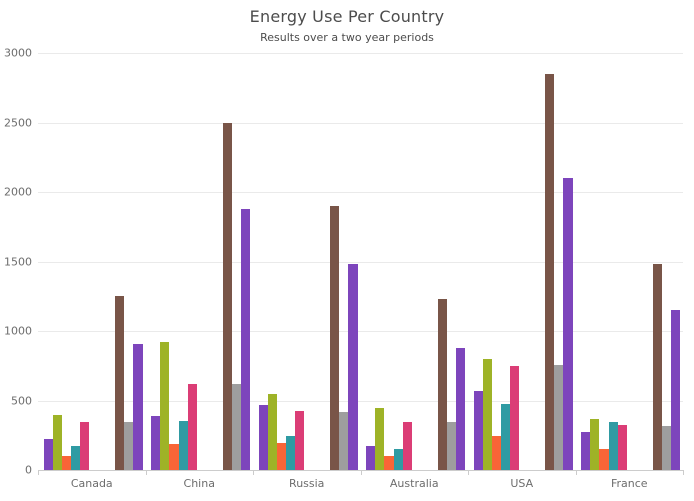 This screenshot has height=501, width=694. Describe the element at coordinates (389, 463) in the screenshot. I see `bar-australia-orange` at that location.